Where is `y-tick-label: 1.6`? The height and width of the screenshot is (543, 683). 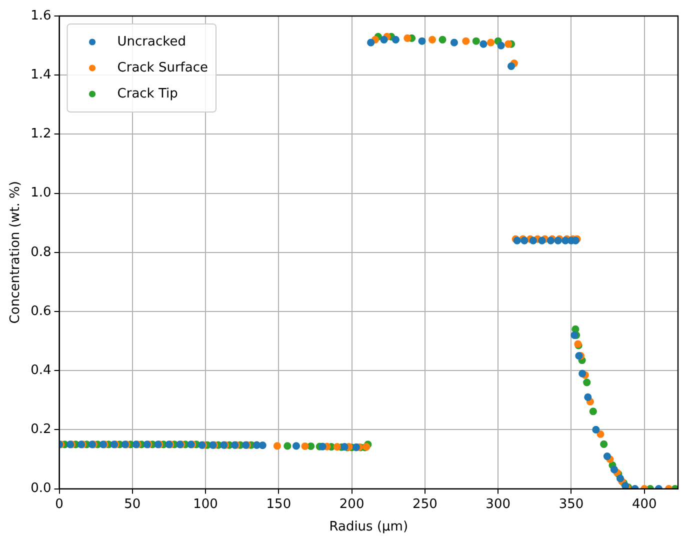 y-tick-label: 1.6 is located at coordinates (41, 16).